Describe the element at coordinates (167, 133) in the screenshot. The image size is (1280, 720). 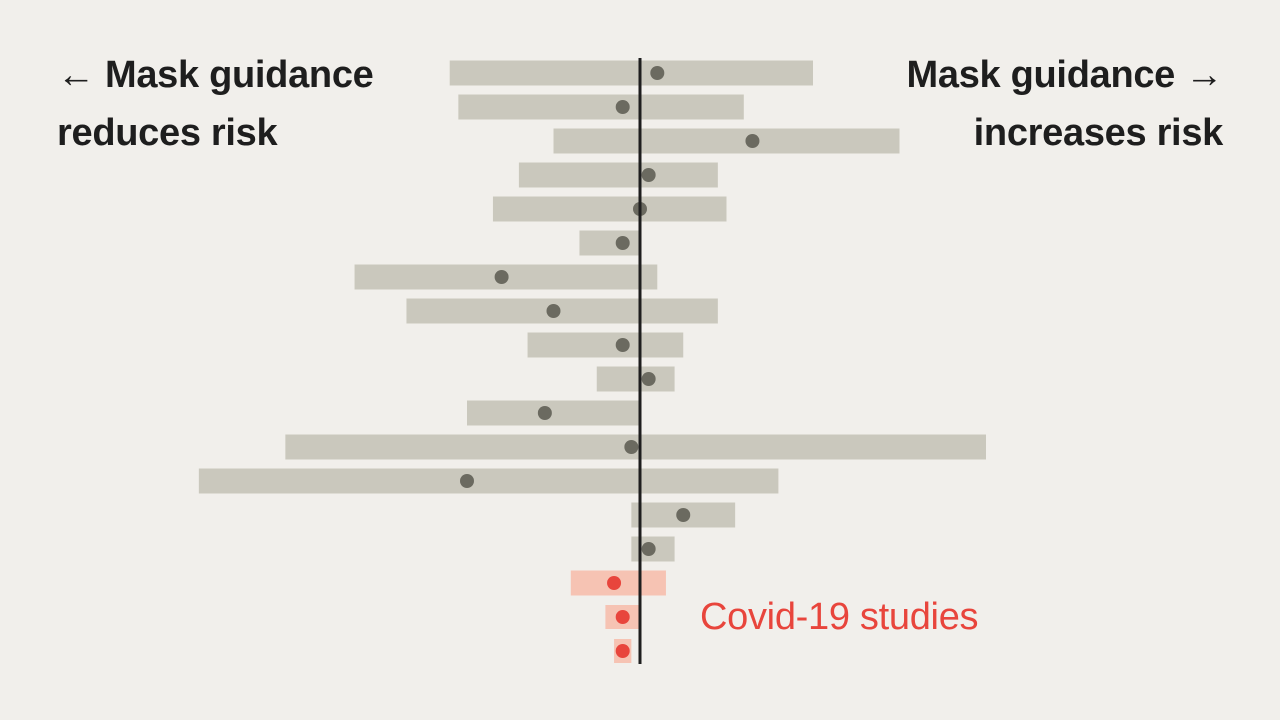
I see `left-label-line2: reduces risk` at that location.